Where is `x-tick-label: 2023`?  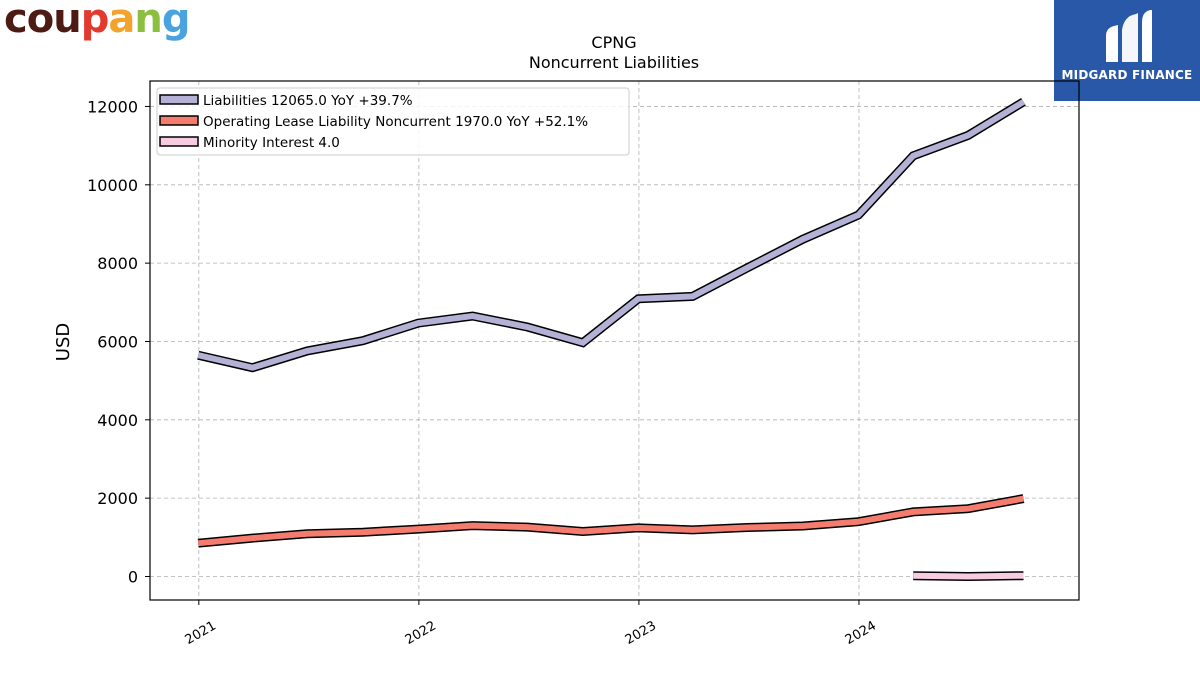 x-tick-label: 2023 is located at coordinates (641, 633).